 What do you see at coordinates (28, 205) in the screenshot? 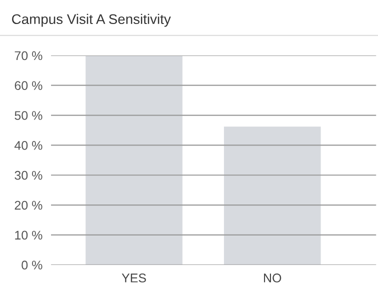
I see `y-tick-label: 20 %` at bounding box center [28, 205].